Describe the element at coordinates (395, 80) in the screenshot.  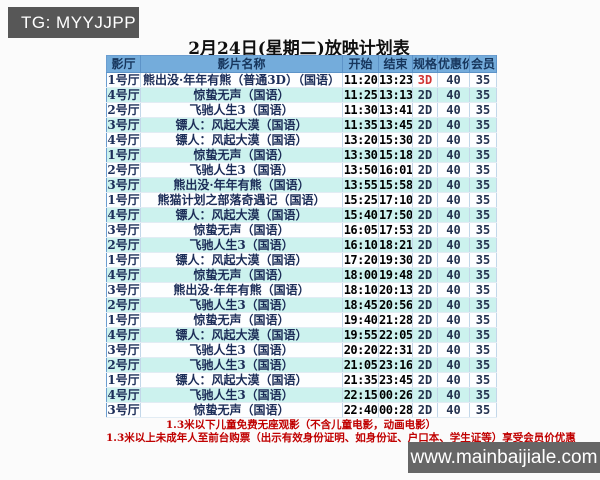
I see `end-cell: 13:23` at that location.